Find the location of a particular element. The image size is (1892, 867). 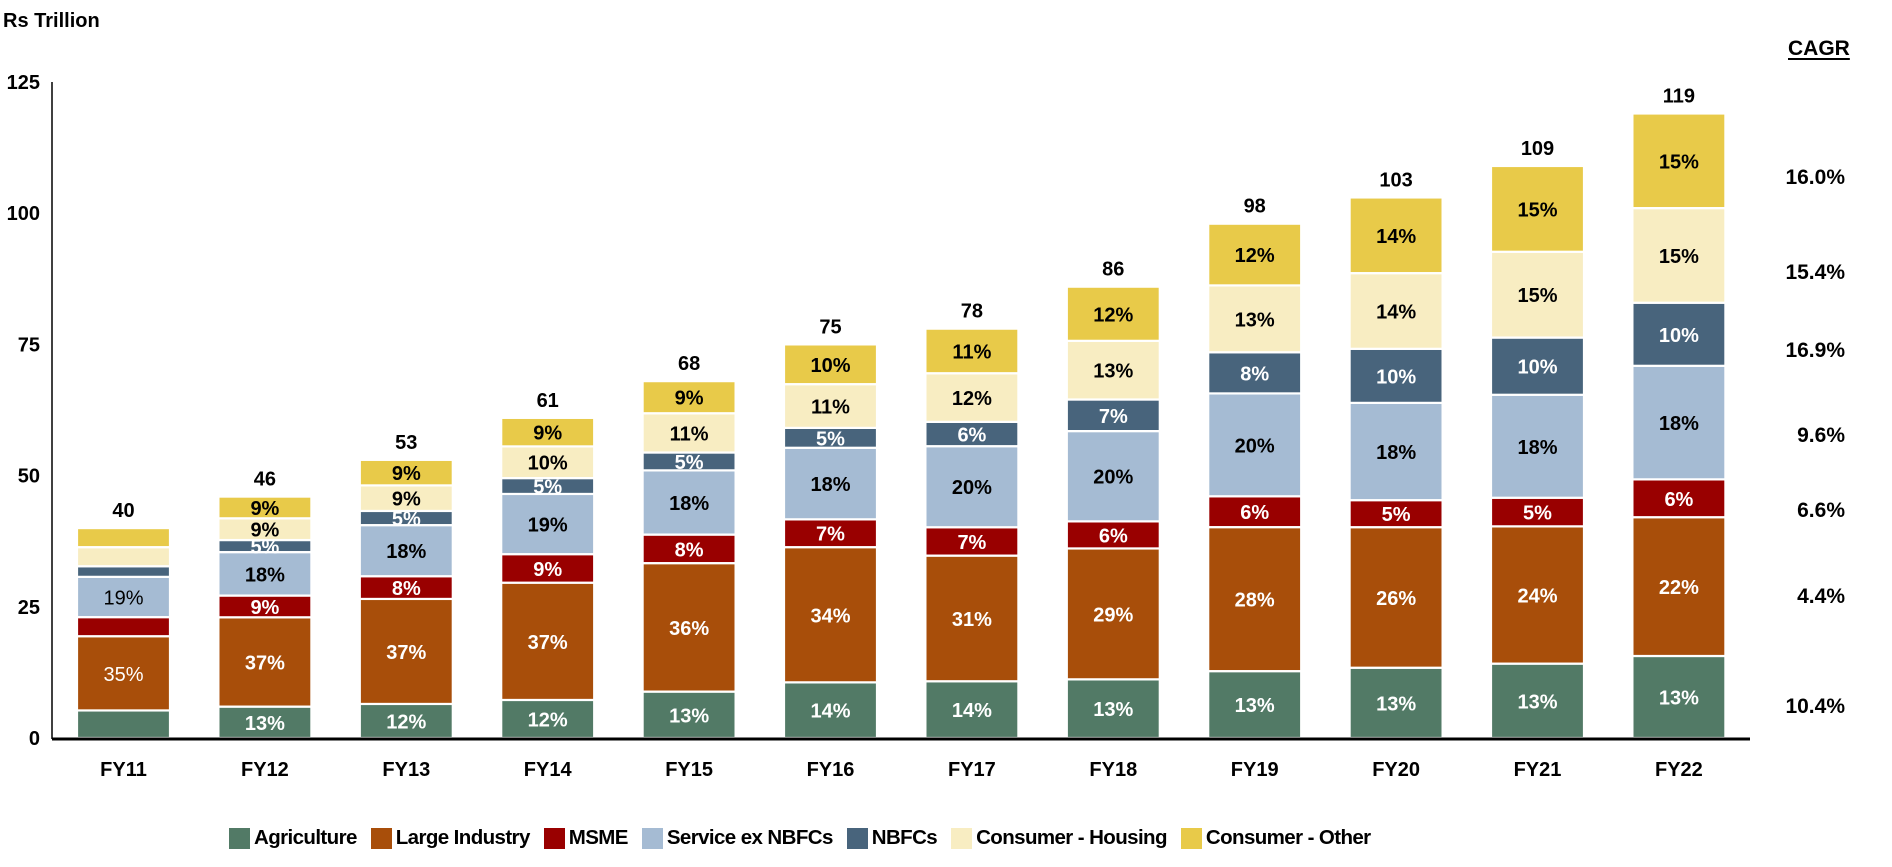

legend-label: MSME is located at coordinates (598, 837).